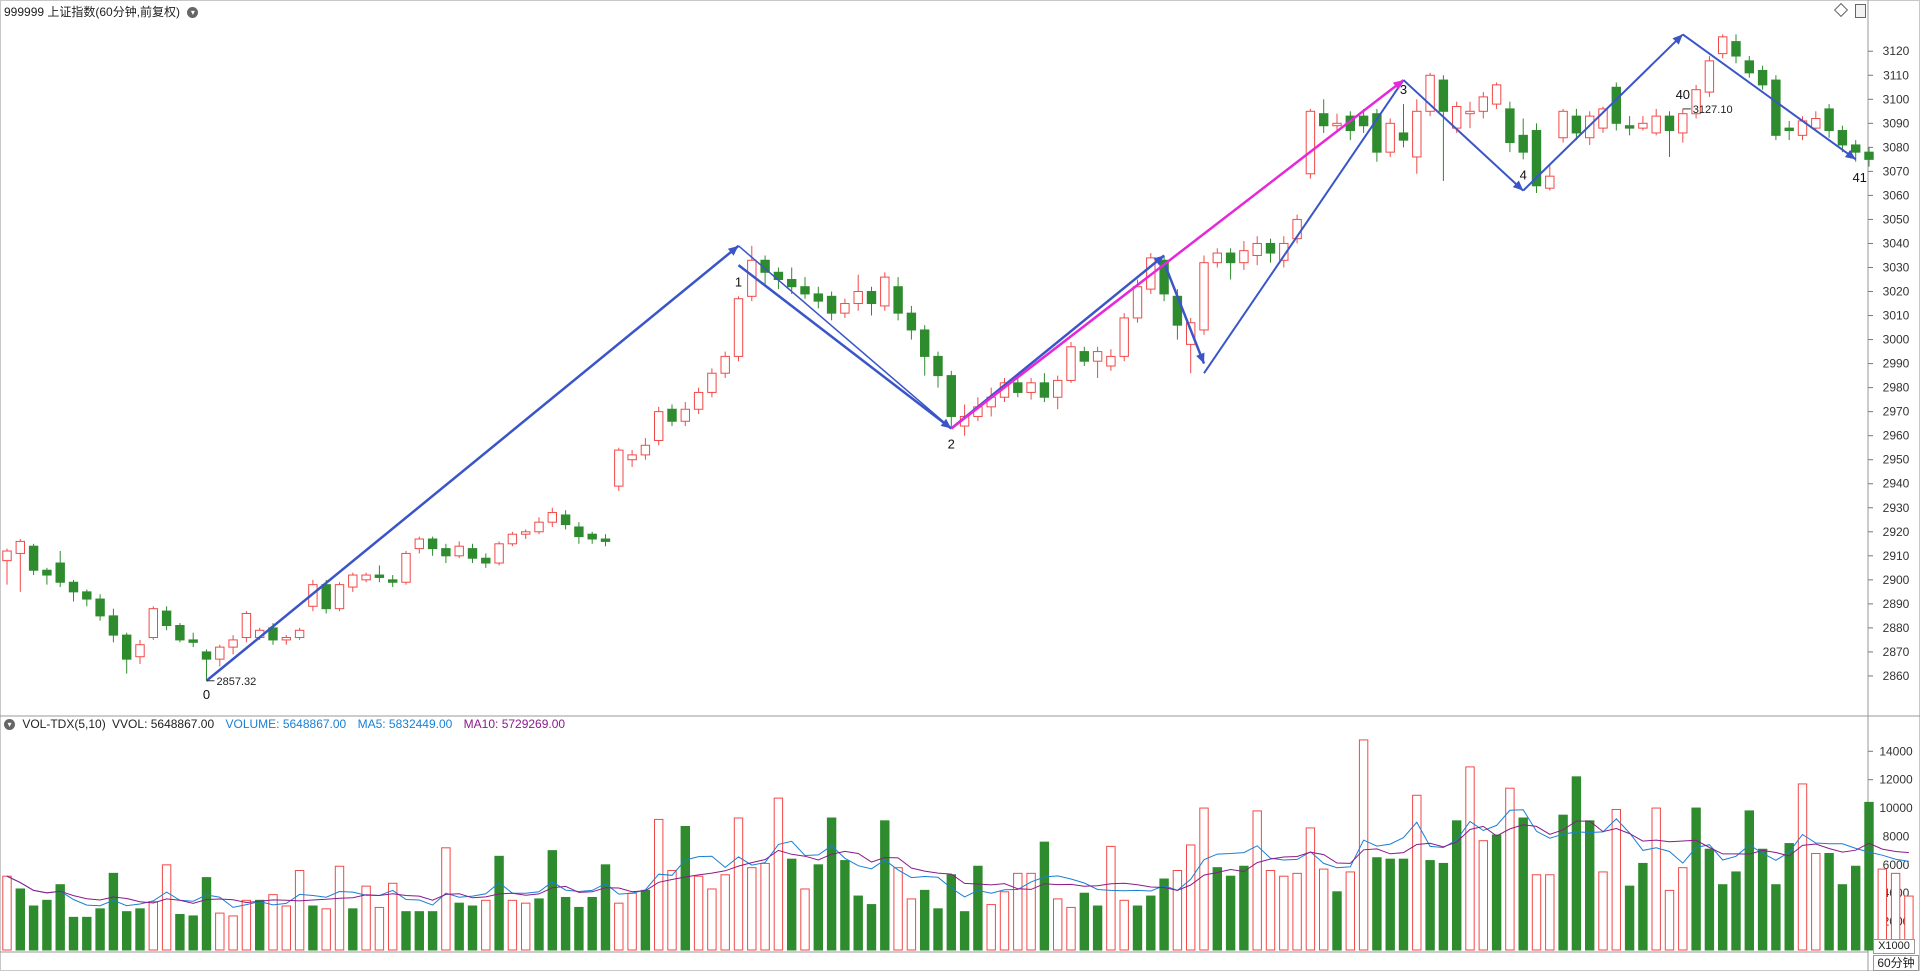 Image resolution: width=1920 pixels, height=976 pixels. I want to click on vol-y-tick-label: 8000, so click(1896, 836).